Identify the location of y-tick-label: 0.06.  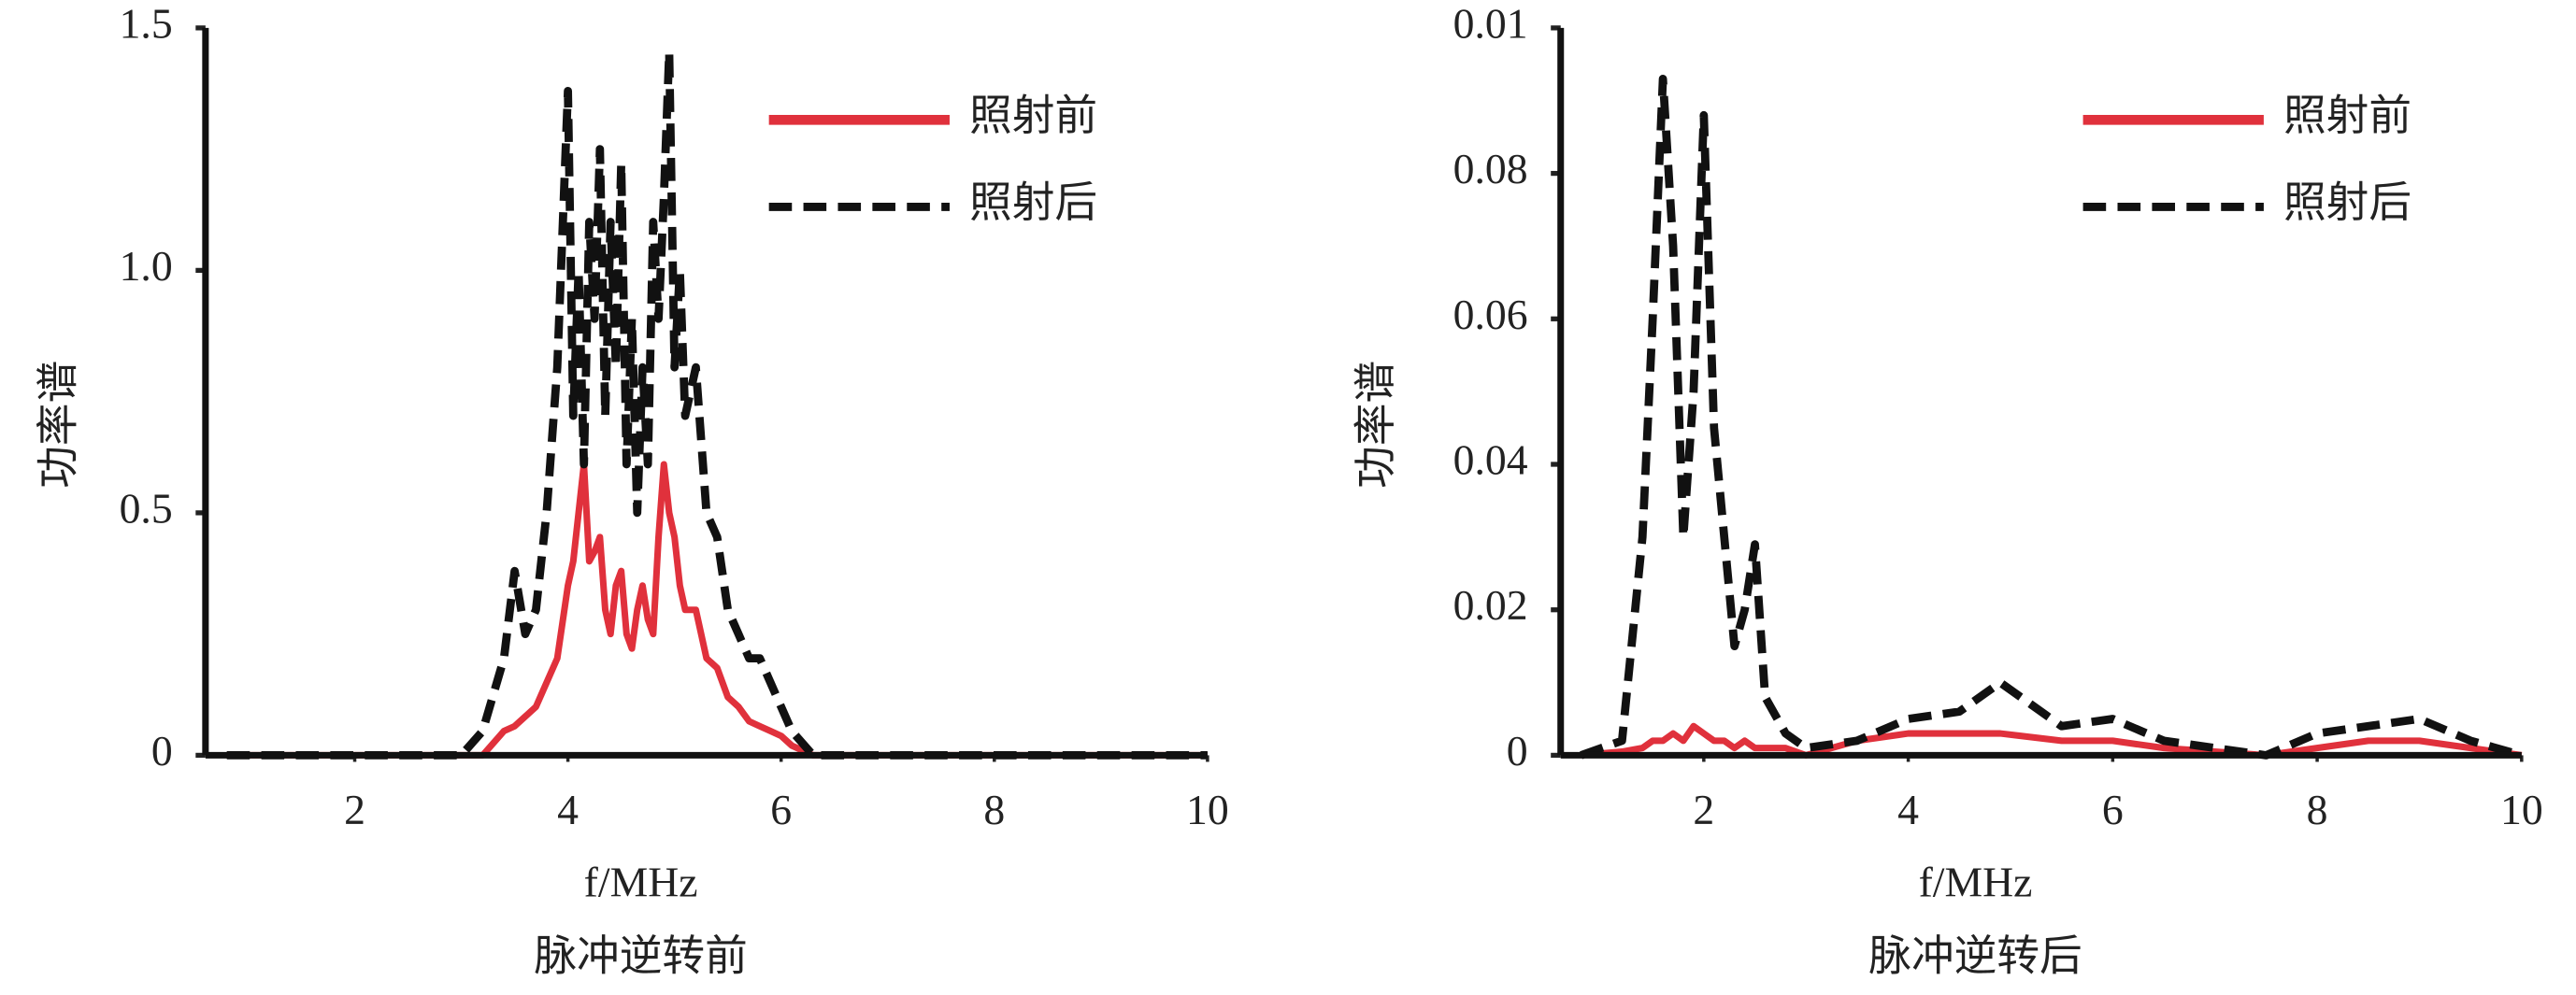
(1490, 315).